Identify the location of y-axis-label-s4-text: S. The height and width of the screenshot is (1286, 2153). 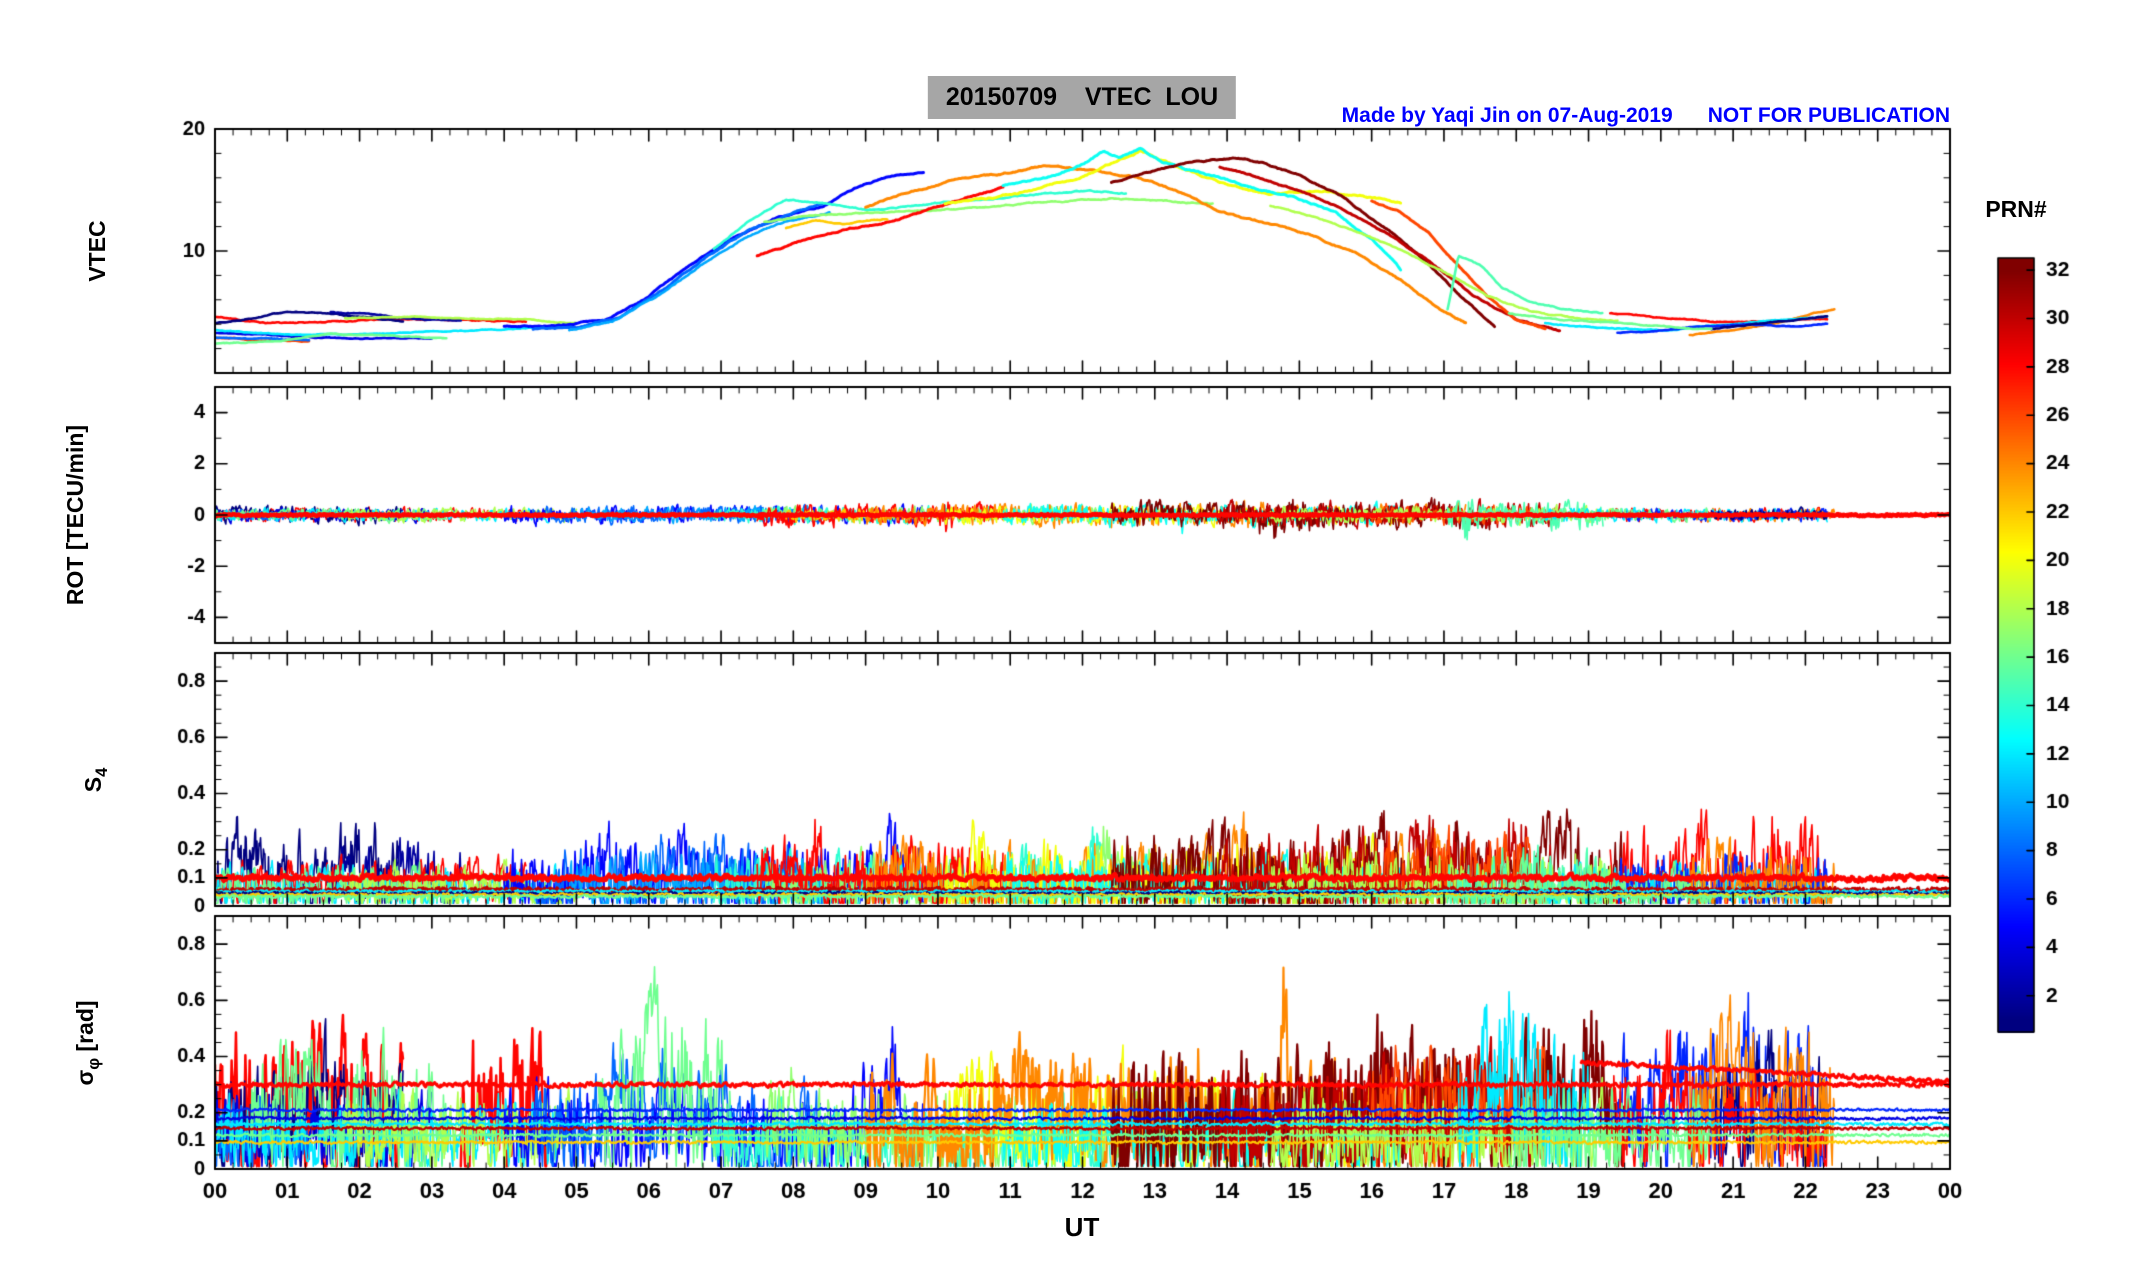
(93, 784).